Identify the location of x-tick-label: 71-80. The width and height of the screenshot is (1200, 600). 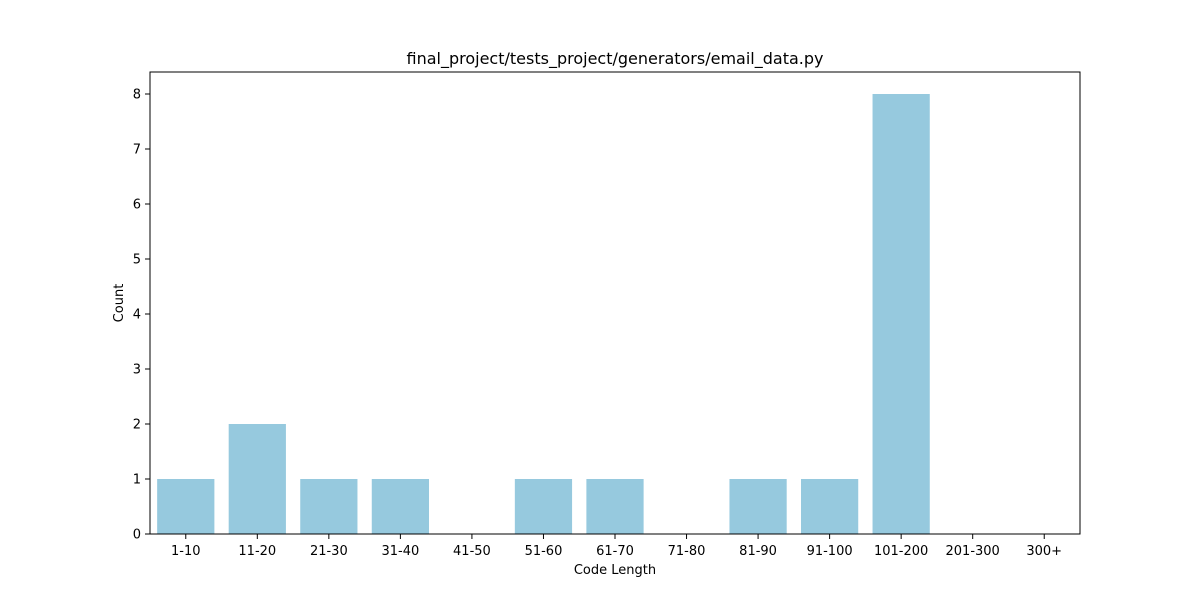
(687, 551).